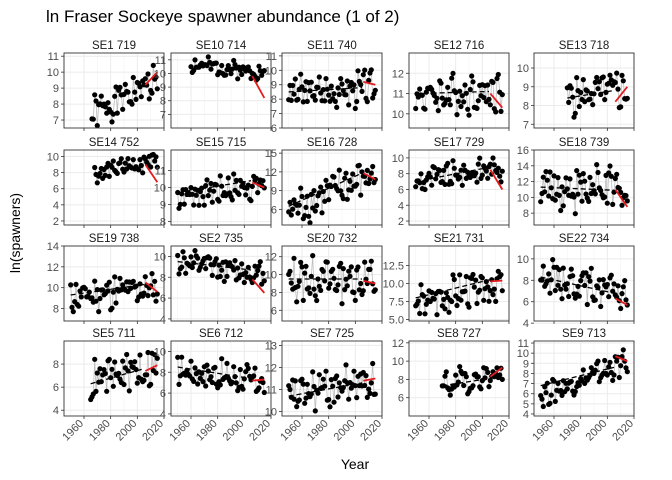 The height and width of the screenshot is (480, 672). Describe the element at coordinates (107, 289) in the screenshot. I see `long-term-trend-line` at that location.